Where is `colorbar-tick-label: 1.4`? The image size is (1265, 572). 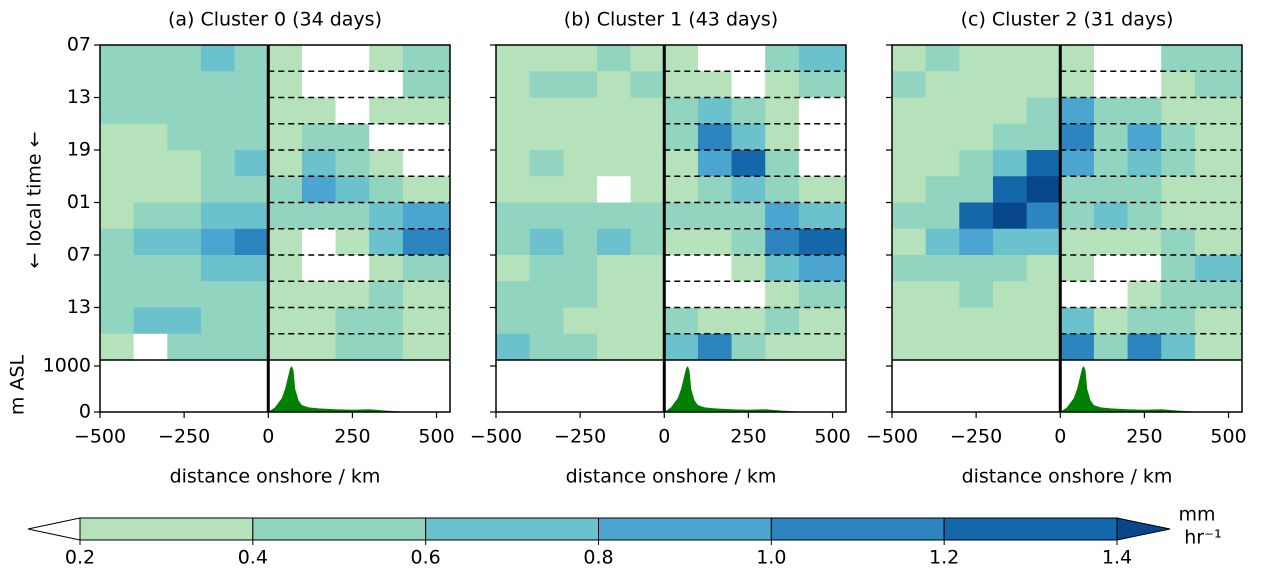
colorbar-tick-label: 1.4 is located at coordinates (1117, 558).